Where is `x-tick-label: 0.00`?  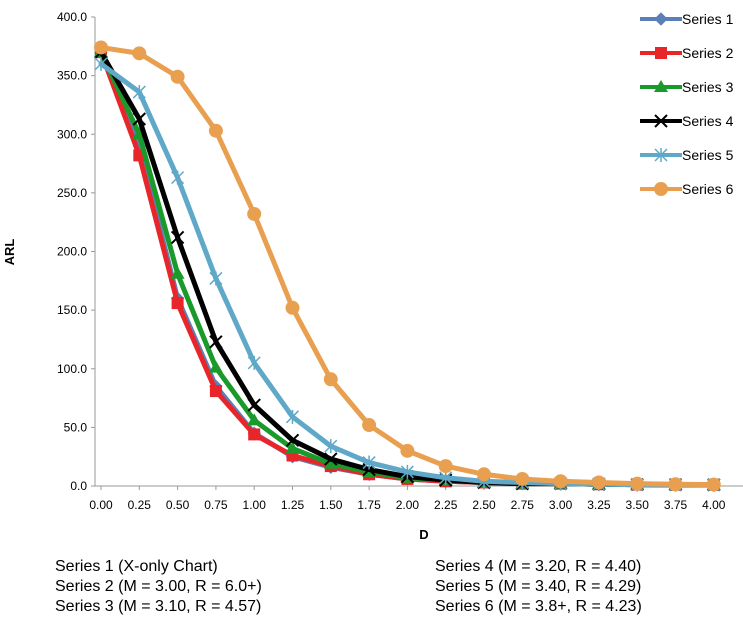 x-tick-label: 0.00 is located at coordinates (101, 505).